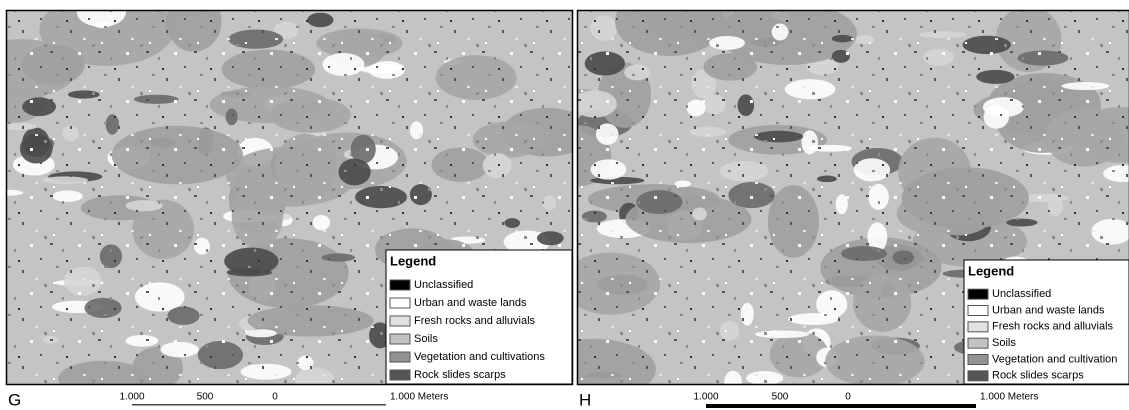 The height and width of the screenshot is (410, 1129). What do you see at coordinates (1054, 359) in the screenshot?
I see `legend-label: Vegetation and cultivation` at bounding box center [1054, 359].